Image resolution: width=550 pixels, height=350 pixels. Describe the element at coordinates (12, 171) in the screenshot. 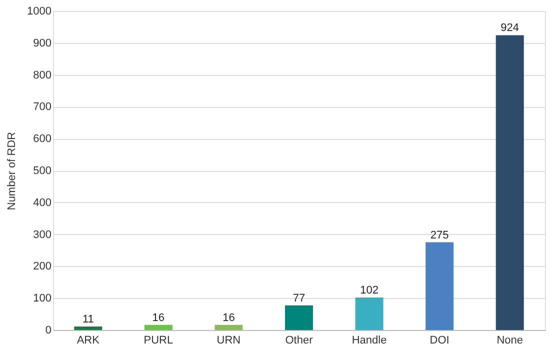

I see `y-axis-title: Number of RDR` at that location.